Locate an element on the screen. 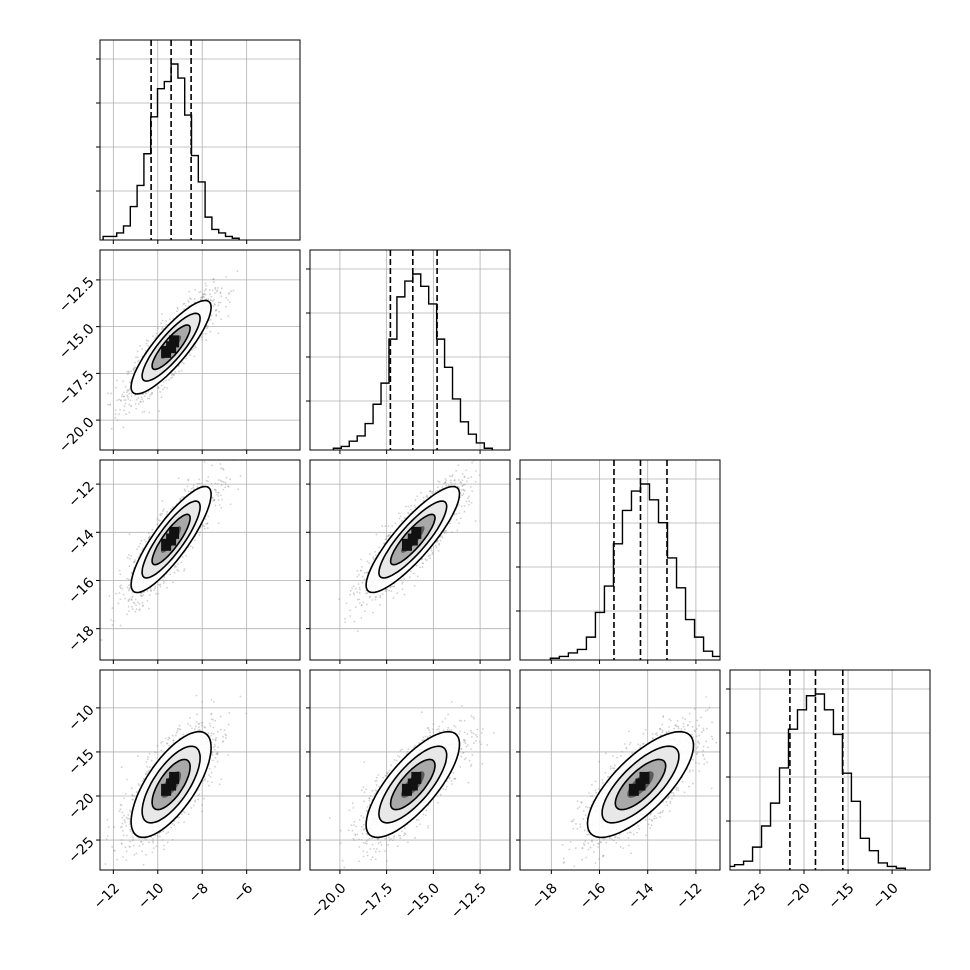 Image resolution: width=970 pixels, height=970 pixels. y-tick-label: −17.5 is located at coordinates (77, 389).